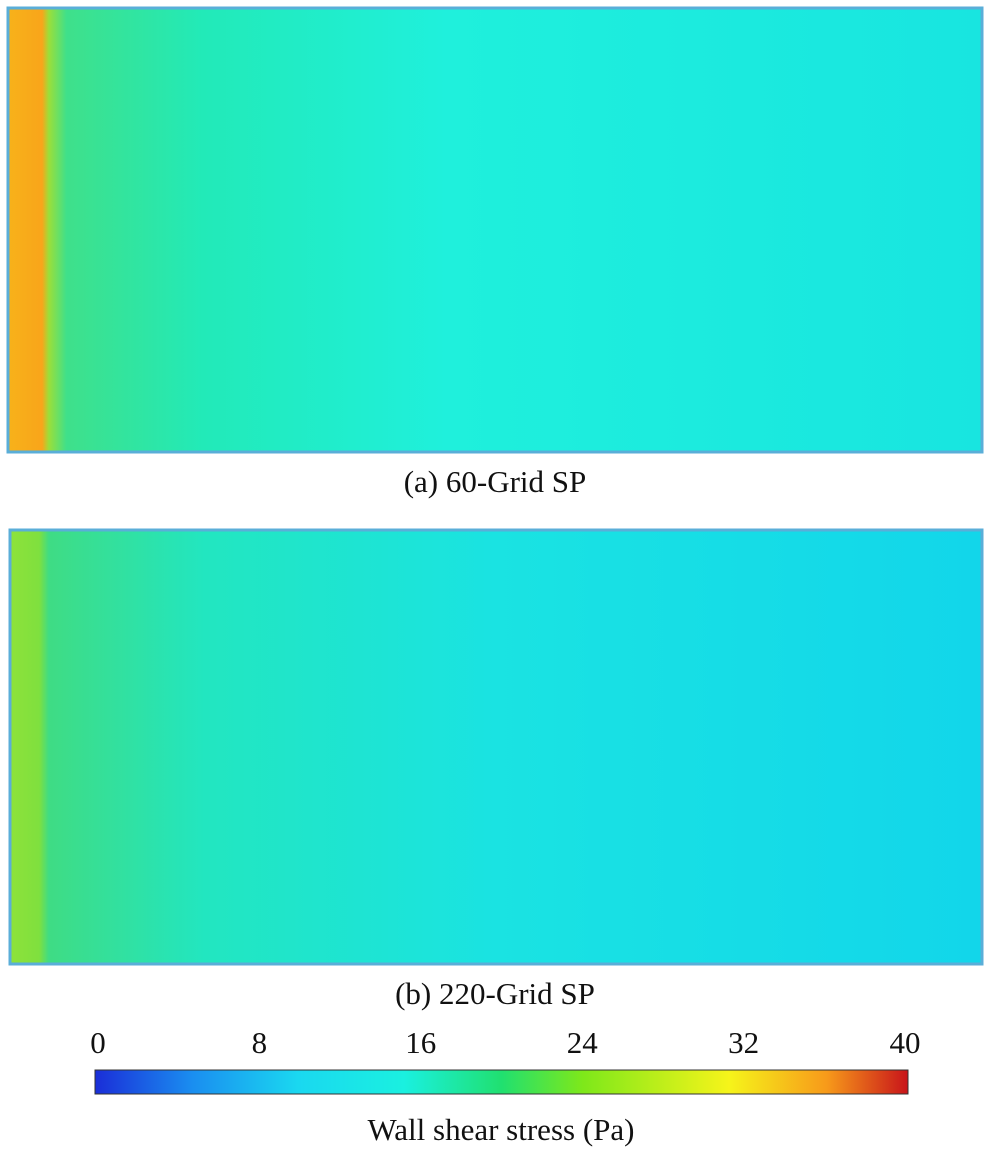  What do you see at coordinates (495, 481) in the screenshot?
I see `panel-caption: (a) 60-Grid SP` at bounding box center [495, 481].